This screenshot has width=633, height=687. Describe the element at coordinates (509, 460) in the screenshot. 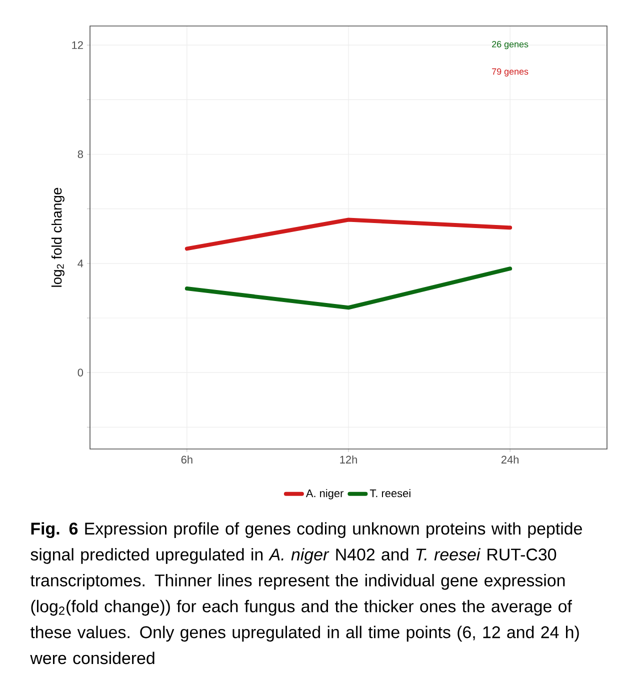

I see `x-tick-label: 24h` at that location.